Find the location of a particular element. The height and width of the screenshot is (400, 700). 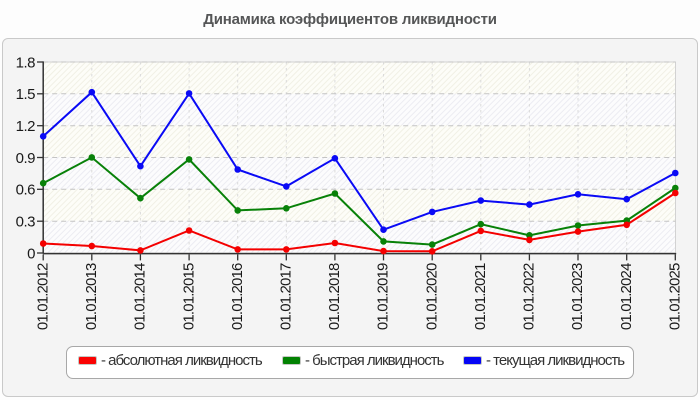

svg-text: 01.01.2016 is located at coordinates (237, 296).